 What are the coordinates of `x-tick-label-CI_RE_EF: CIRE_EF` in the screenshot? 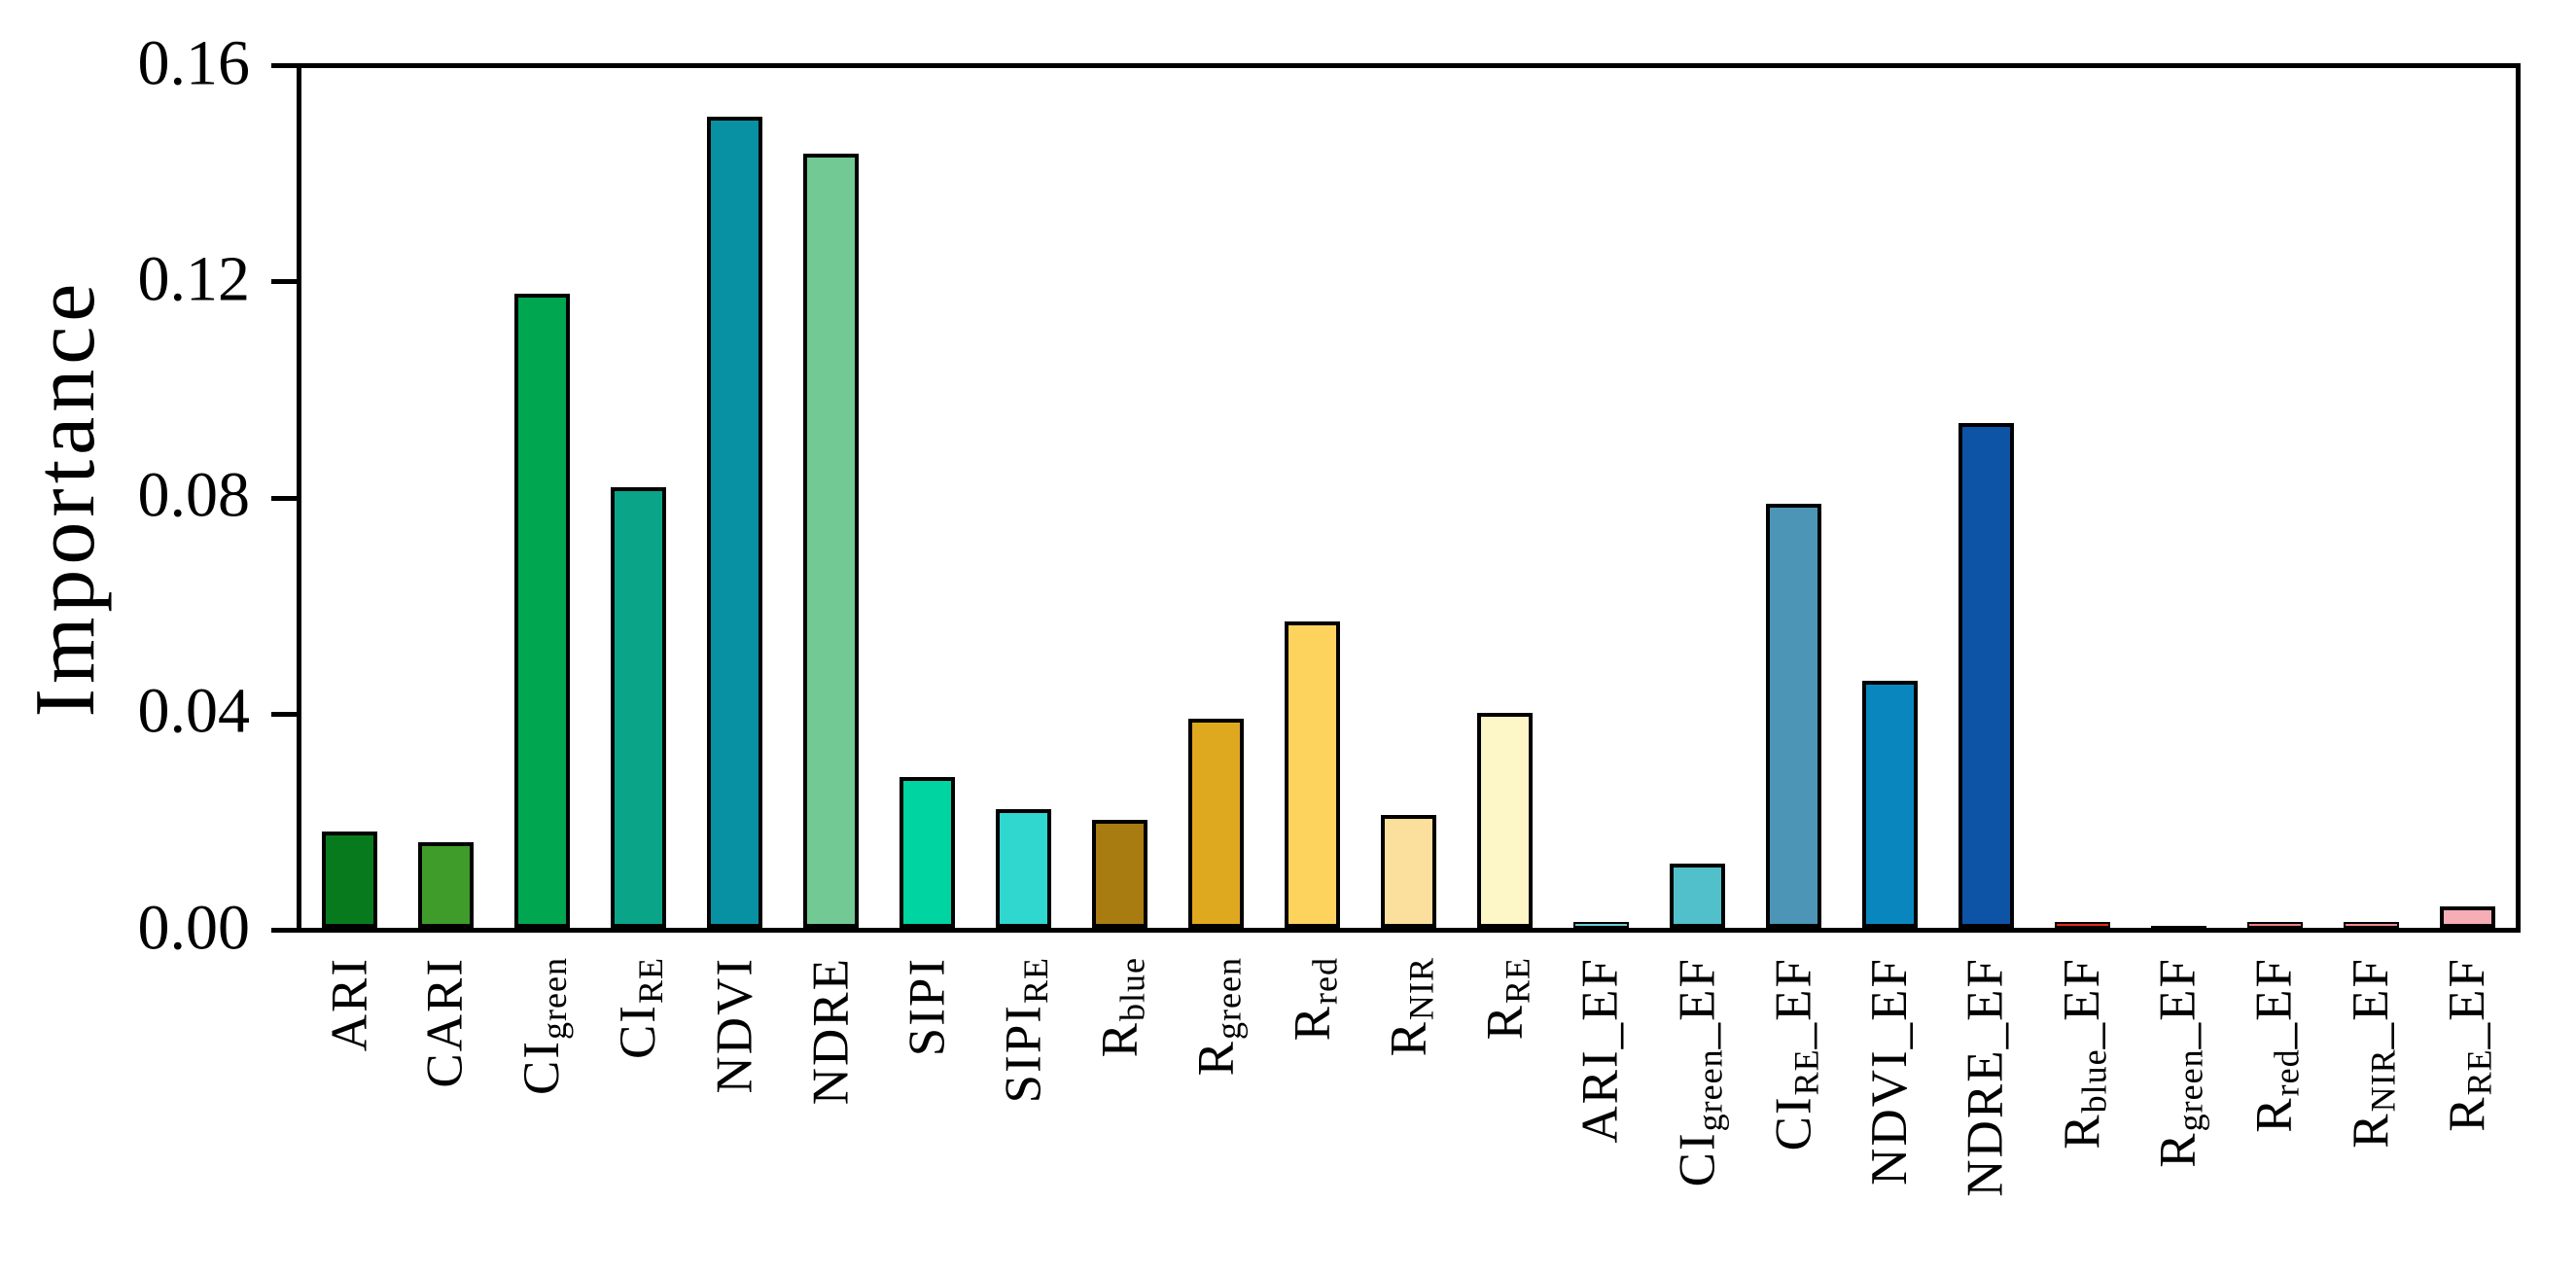 It's located at (1795, 1054).